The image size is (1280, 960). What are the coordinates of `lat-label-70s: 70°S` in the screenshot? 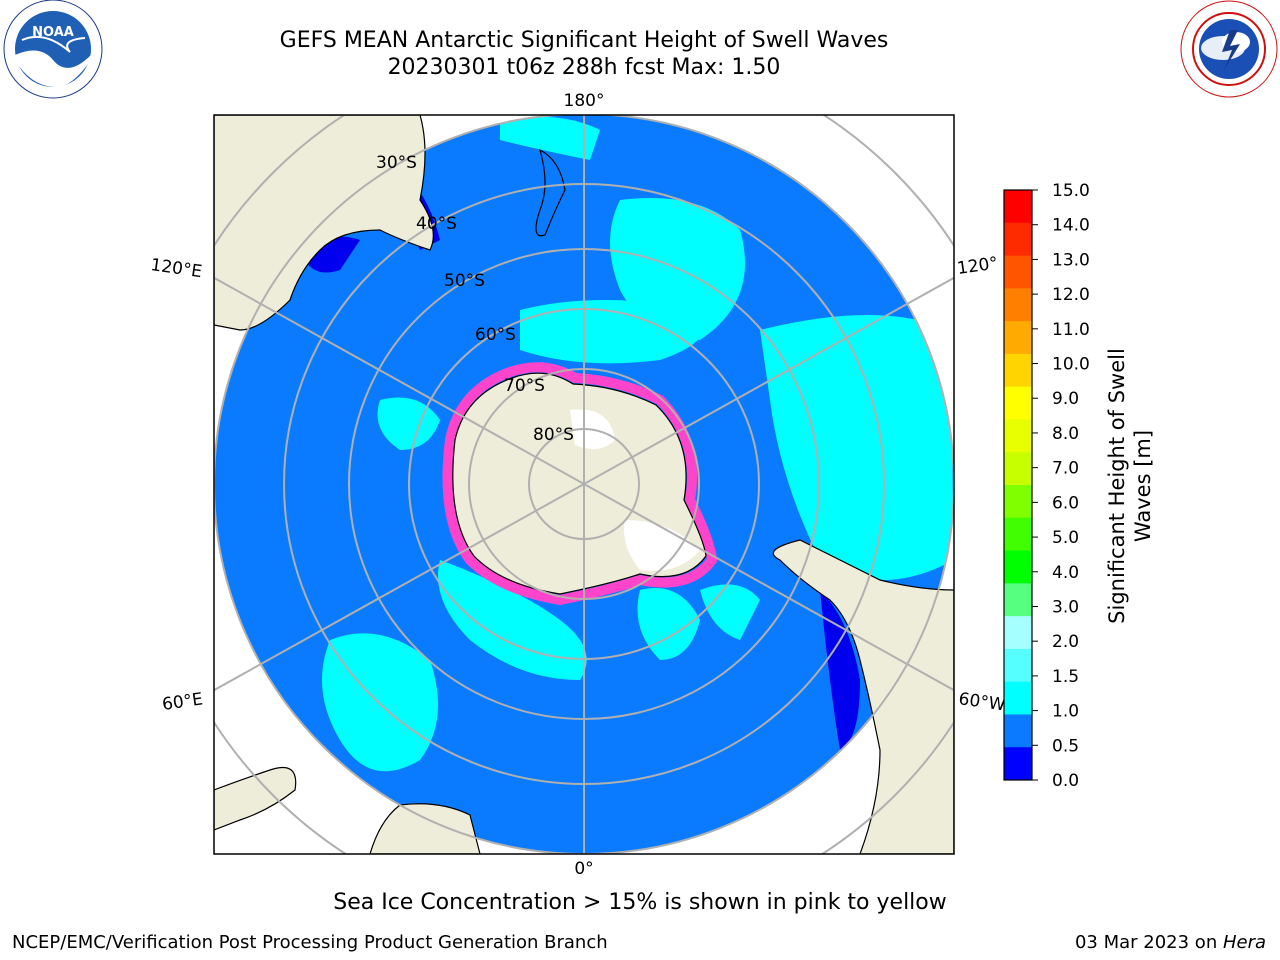 It's located at (524, 386).